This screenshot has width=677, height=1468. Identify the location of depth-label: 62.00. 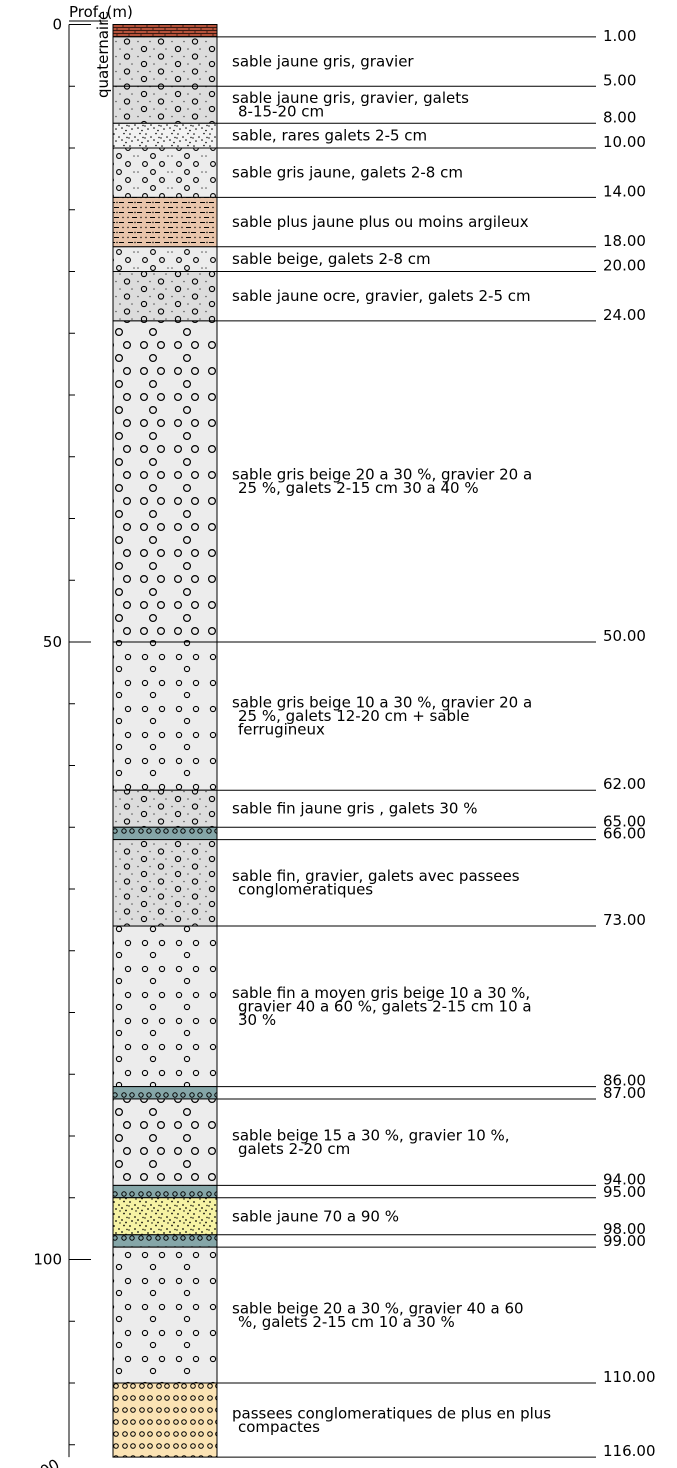
(624, 784).